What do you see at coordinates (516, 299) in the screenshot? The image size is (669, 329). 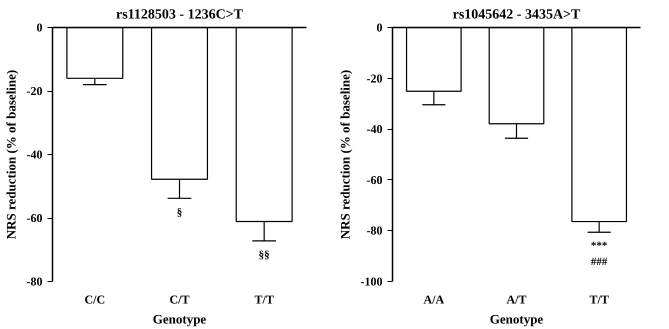 I see `x-tick-label: A/T` at bounding box center [516, 299].